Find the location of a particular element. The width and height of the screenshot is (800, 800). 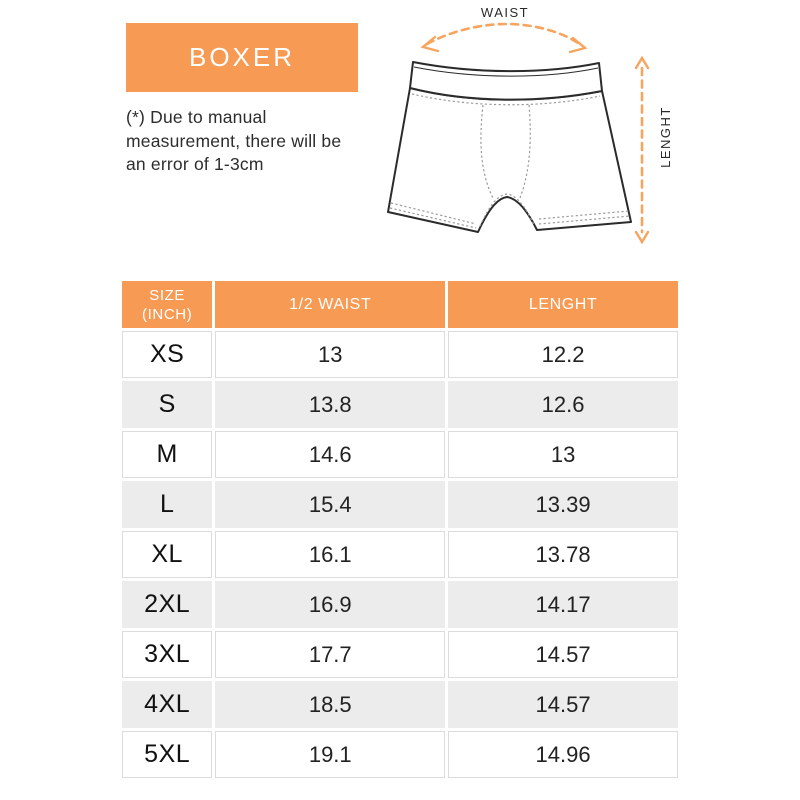

length-cell: 13 is located at coordinates (563, 454).